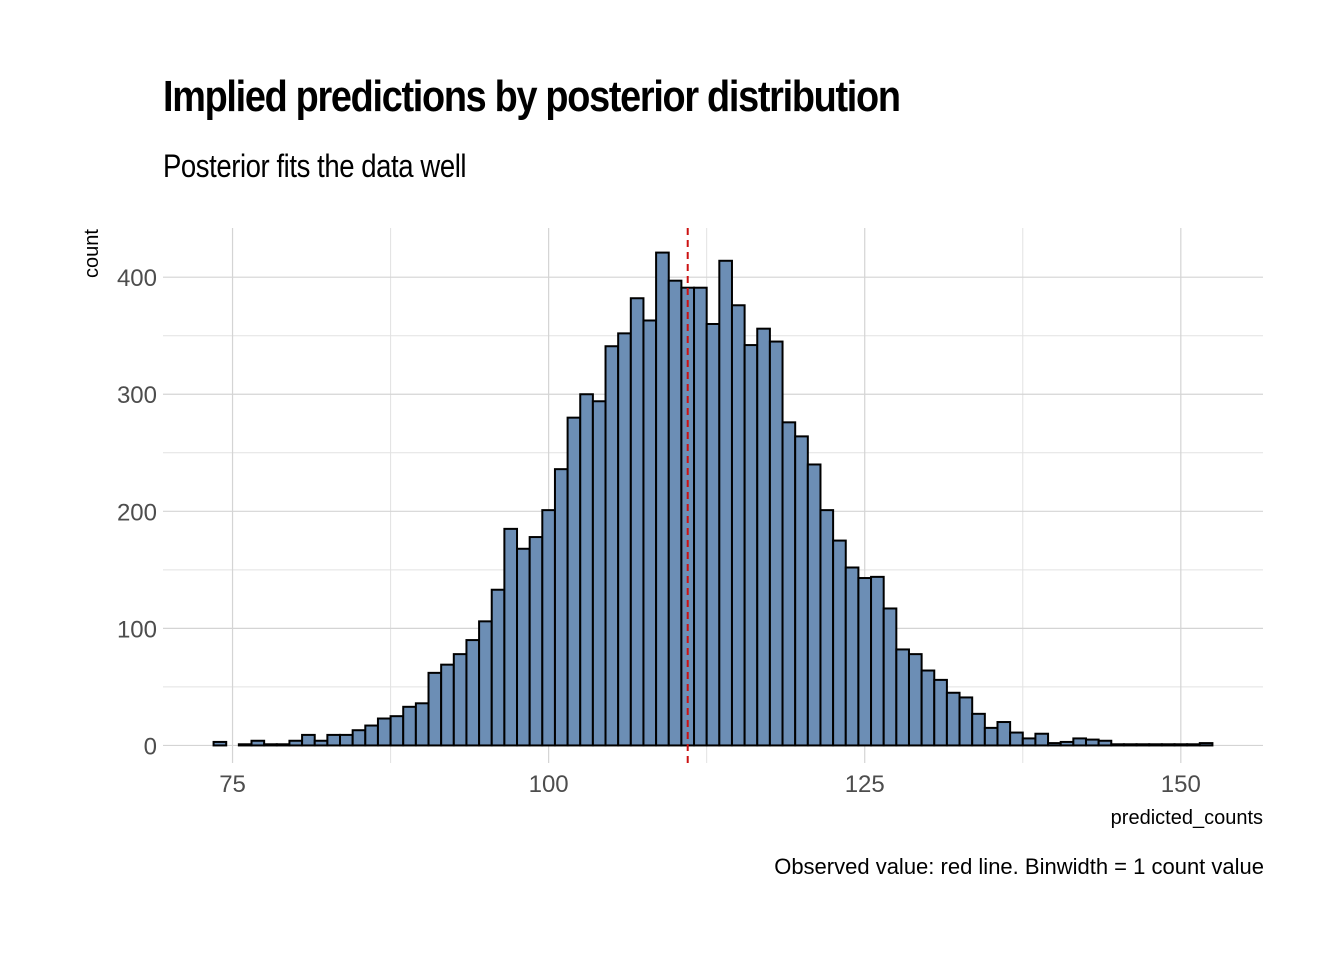 The image size is (1344, 960). I want to click on y-tick-label: 300, so click(137, 395).